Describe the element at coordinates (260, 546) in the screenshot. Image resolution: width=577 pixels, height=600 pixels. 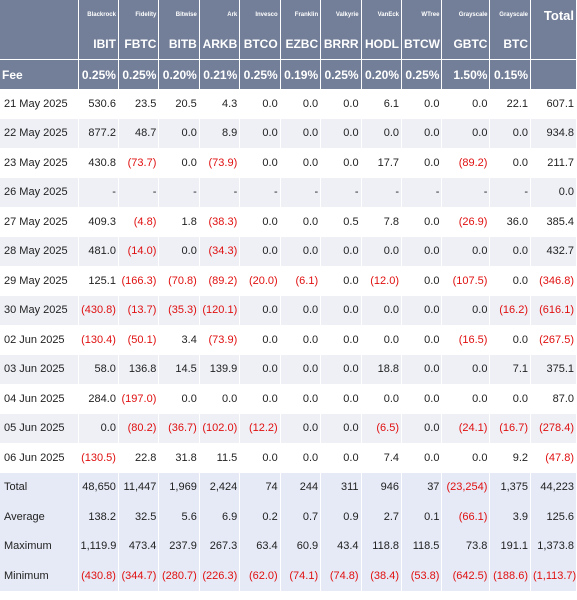
I see `flow-value: 63.4` at that location.